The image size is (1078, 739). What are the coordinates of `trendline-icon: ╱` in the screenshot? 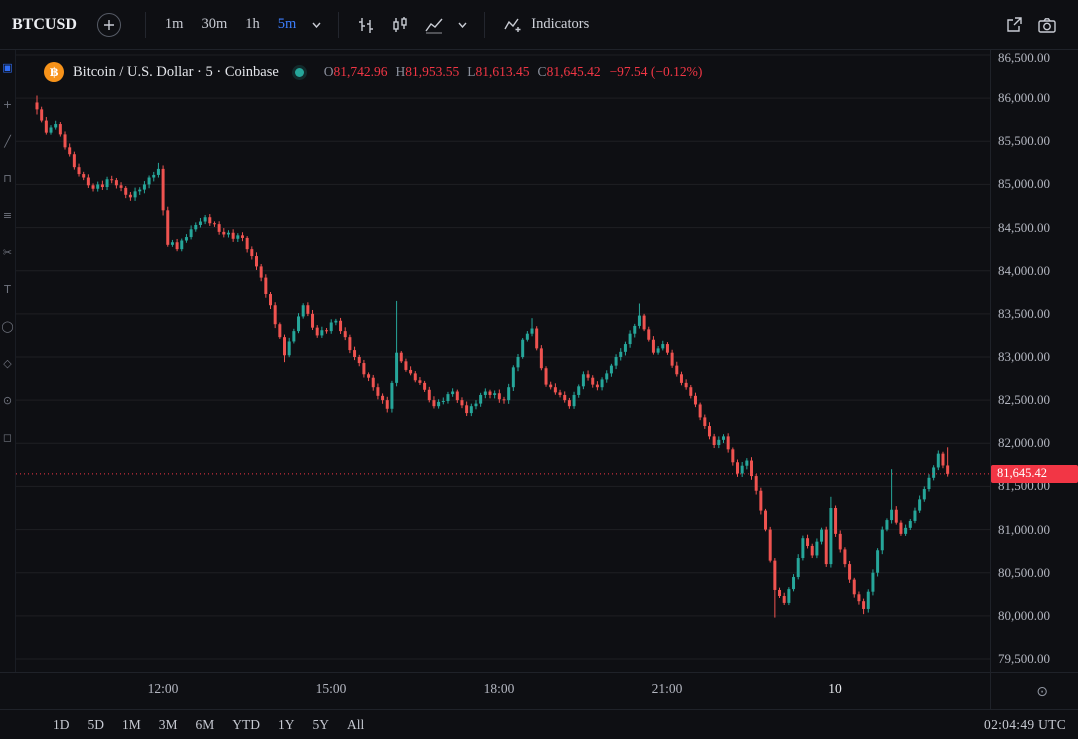 It's located at (7, 141).